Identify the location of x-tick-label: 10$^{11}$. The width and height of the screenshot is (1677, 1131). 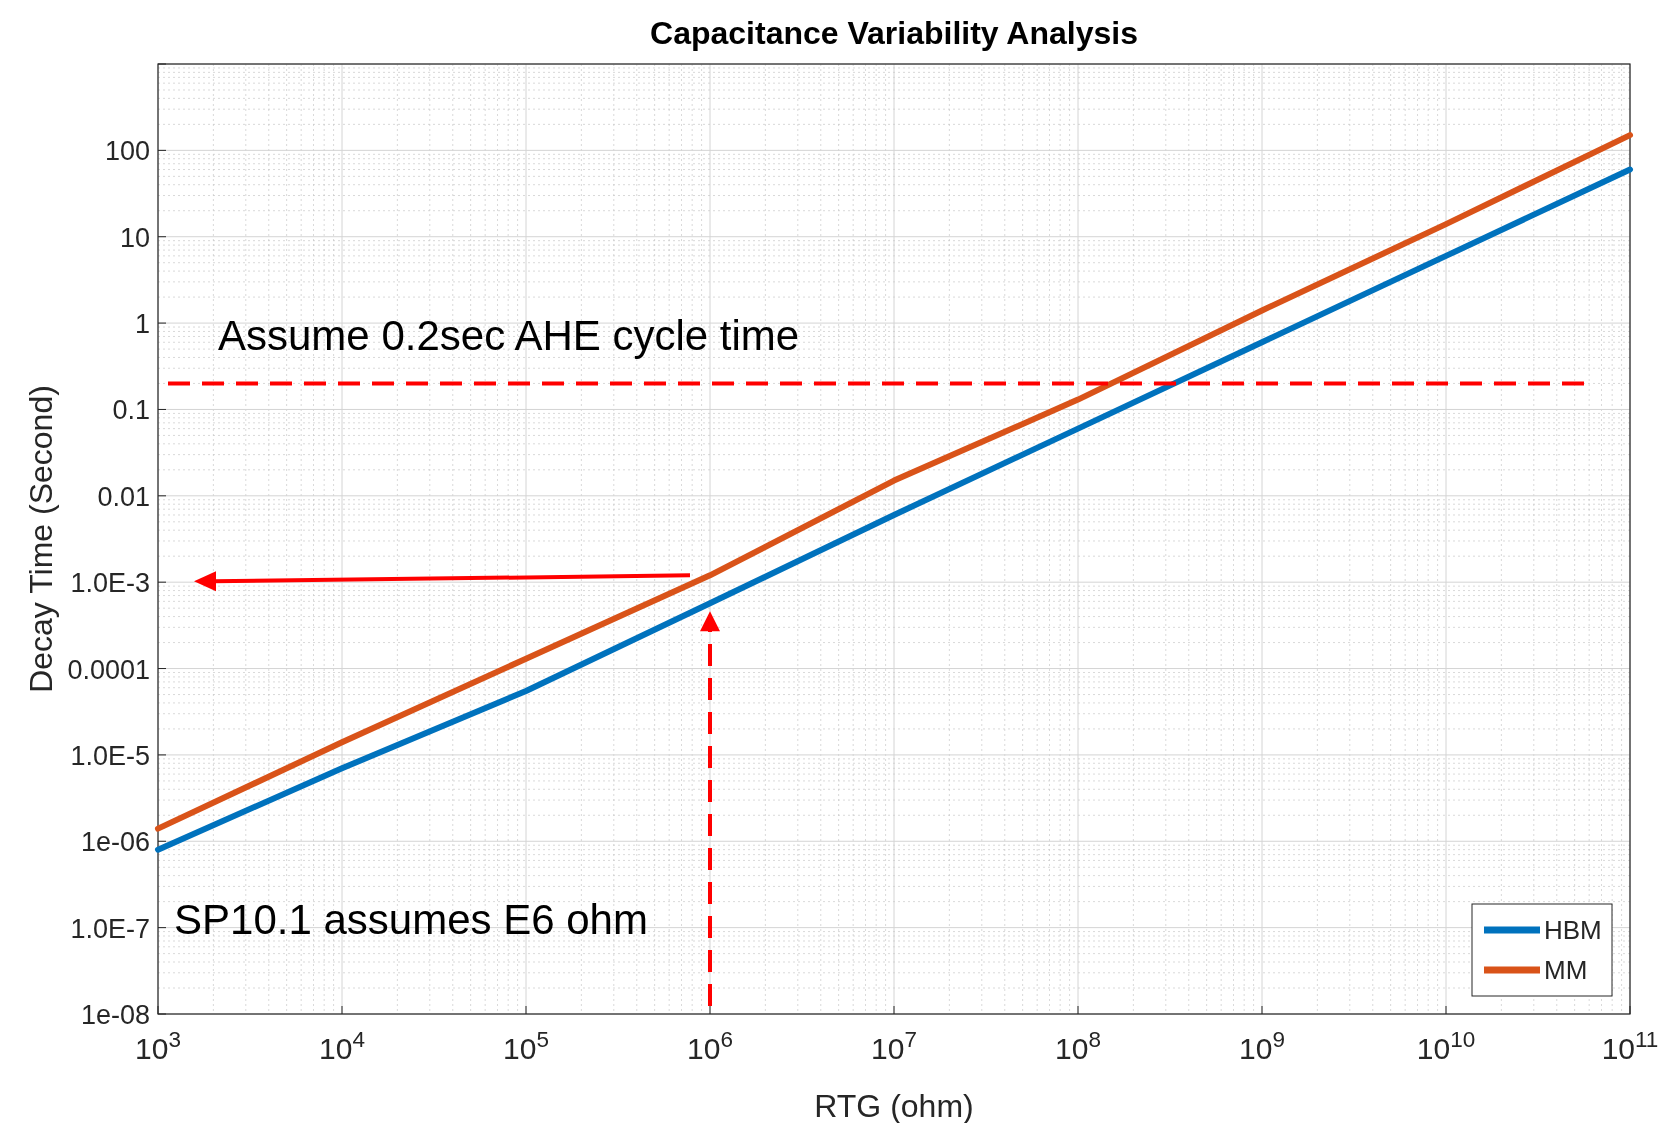
(1630, 1045).